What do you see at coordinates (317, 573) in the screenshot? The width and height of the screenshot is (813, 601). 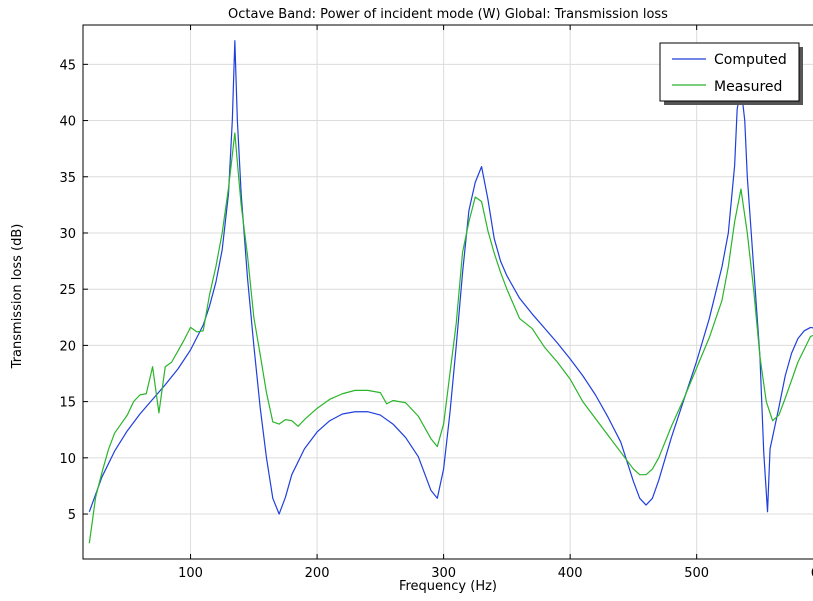 I see `x-tick-label: 200` at bounding box center [317, 573].